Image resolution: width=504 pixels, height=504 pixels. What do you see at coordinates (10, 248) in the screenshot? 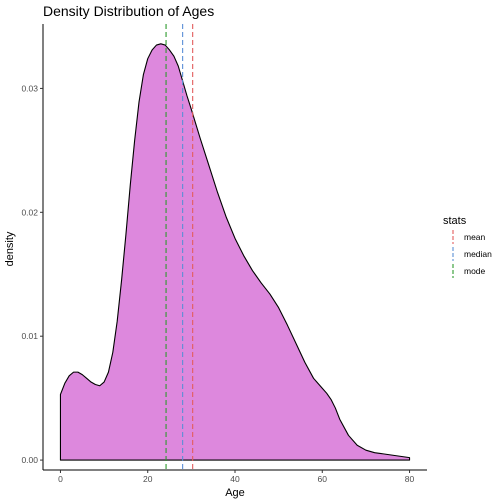
I see `y-axis-title: density` at bounding box center [10, 248].